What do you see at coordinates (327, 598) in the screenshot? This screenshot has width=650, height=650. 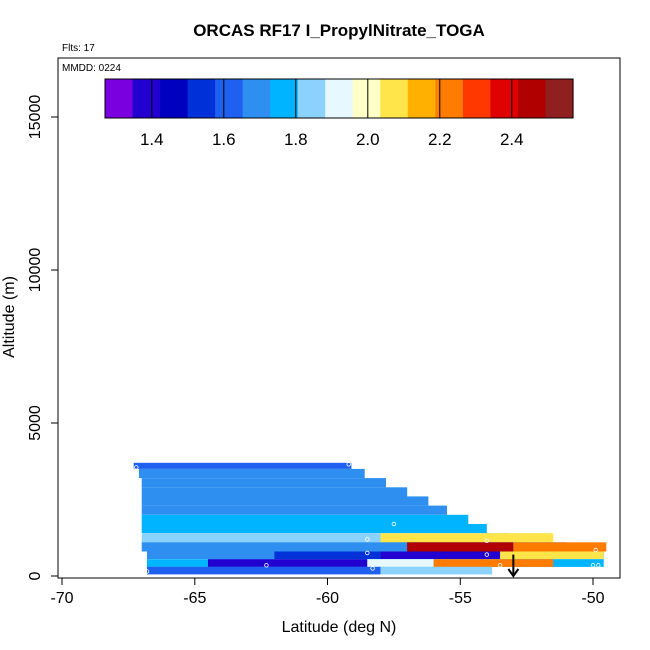 I see `x-tick-label: -60` at bounding box center [327, 598].